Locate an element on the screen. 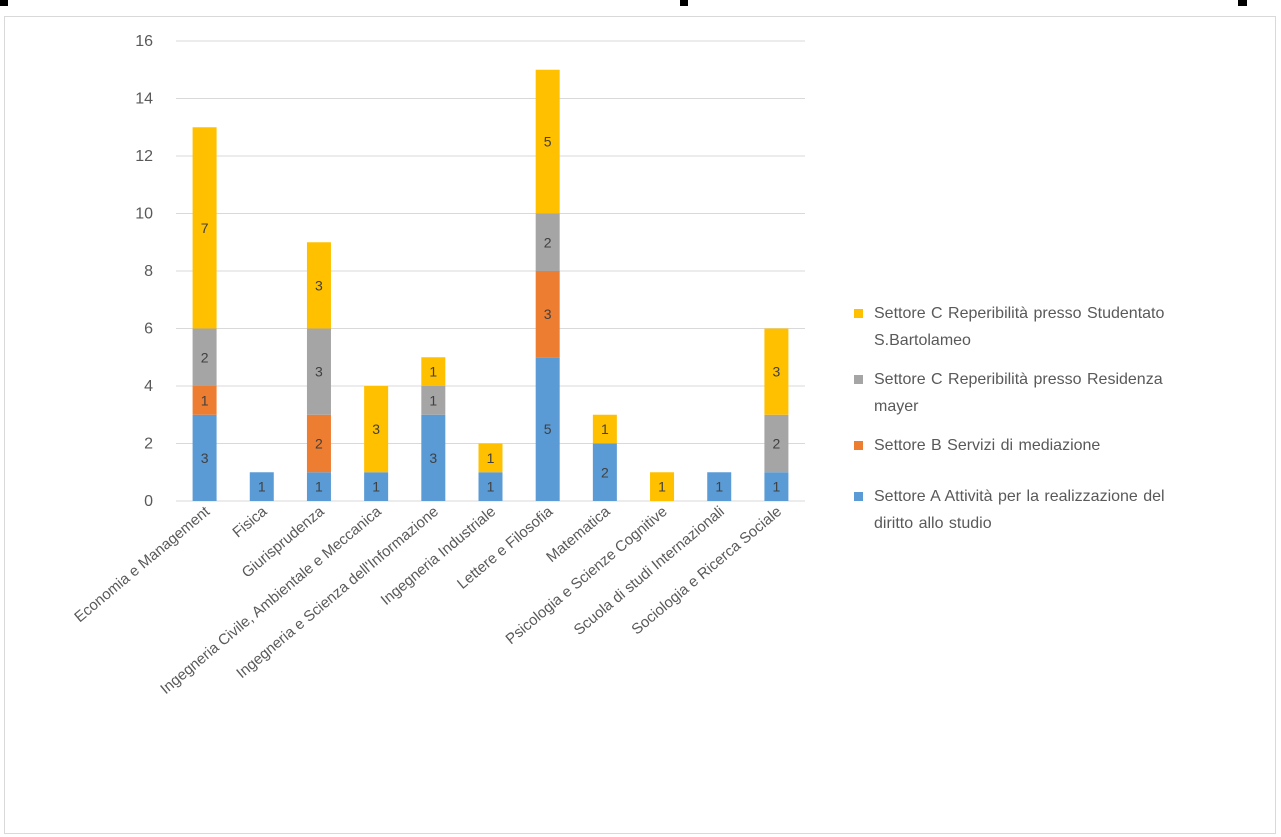  legend-item: Settore B Servizi di mediazione is located at coordinates (1064, 445).